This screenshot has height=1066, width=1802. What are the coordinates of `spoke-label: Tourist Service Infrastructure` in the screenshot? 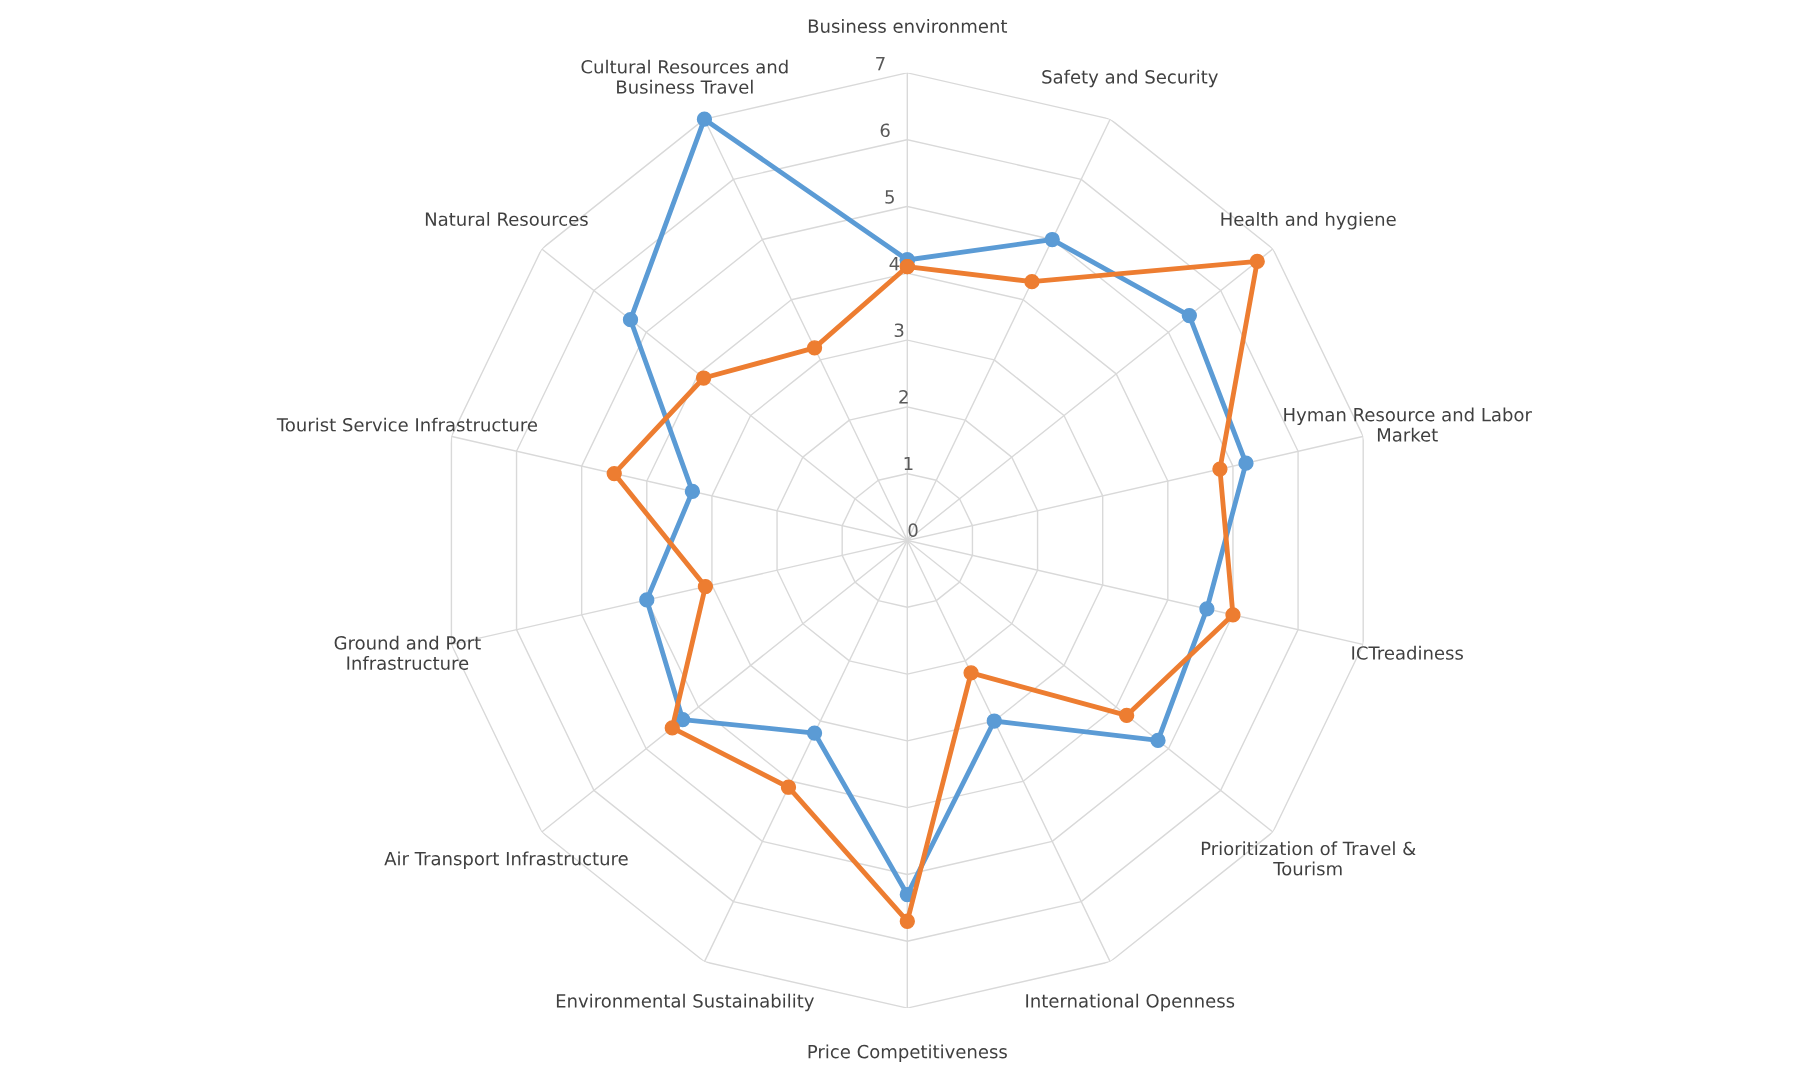 It's located at (407, 424).